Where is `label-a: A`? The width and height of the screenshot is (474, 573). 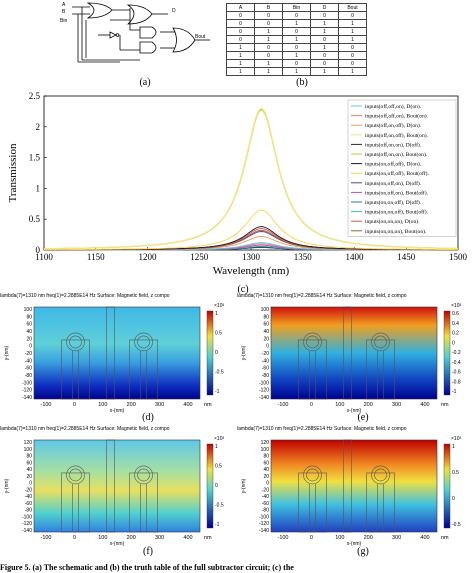
label-a: A is located at coordinates (64, 5).